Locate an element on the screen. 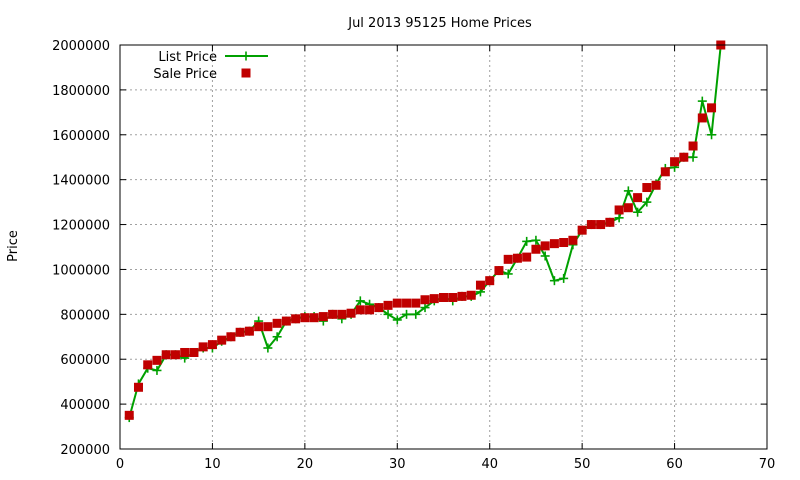 The height and width of the screenshot is (480, 800). legend-label: Sale Price is located at coordinates (185, 74).